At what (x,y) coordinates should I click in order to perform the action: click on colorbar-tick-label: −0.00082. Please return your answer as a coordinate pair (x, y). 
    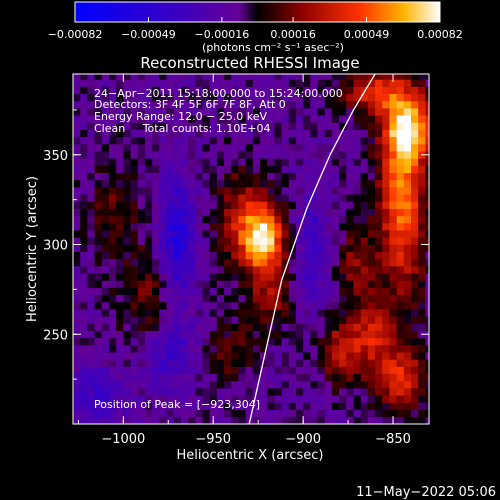
    Looking at the image, I should click on (75, 34).